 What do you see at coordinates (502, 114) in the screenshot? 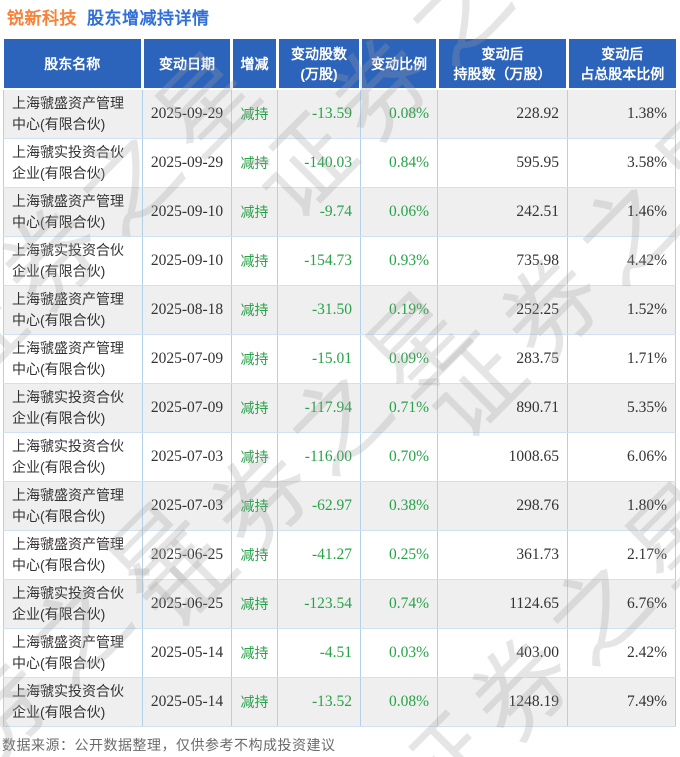
I see `cell-shares-after: 228.92` at bounding box center [502, 114].